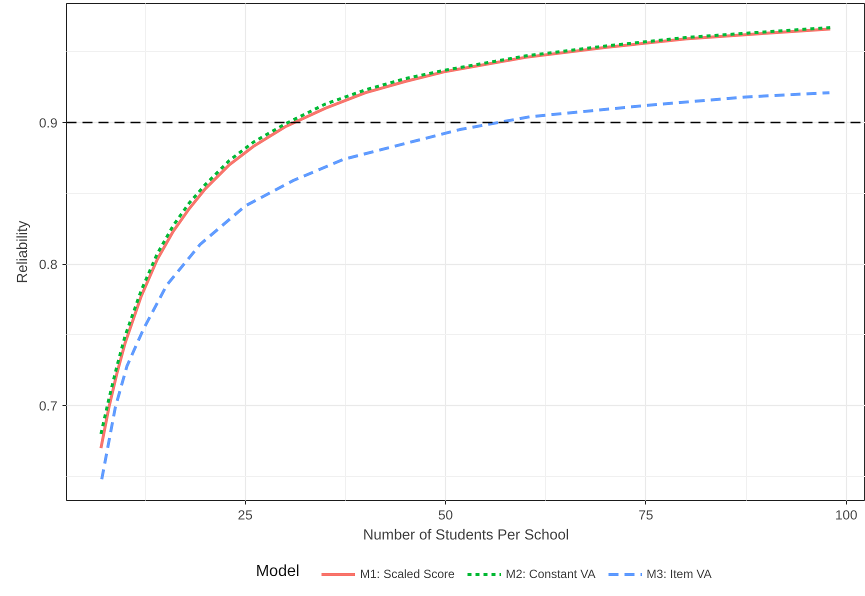 Image resolution: width=865 pixels, height=596 pixels. Describe the element at coordinates (846, 515) in the screenshot. I see `x-tick-label: 100` at that location.